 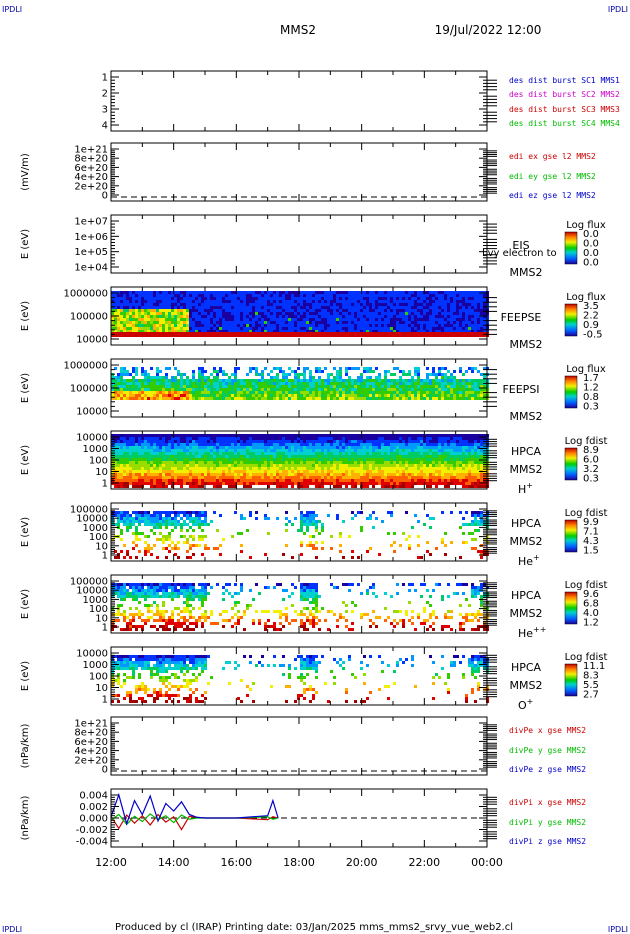 What do you see at coordinates (591, 469) in the screenshot?
I see `colorbar-tick-label: 3.2` at bounding box center [591, 469].